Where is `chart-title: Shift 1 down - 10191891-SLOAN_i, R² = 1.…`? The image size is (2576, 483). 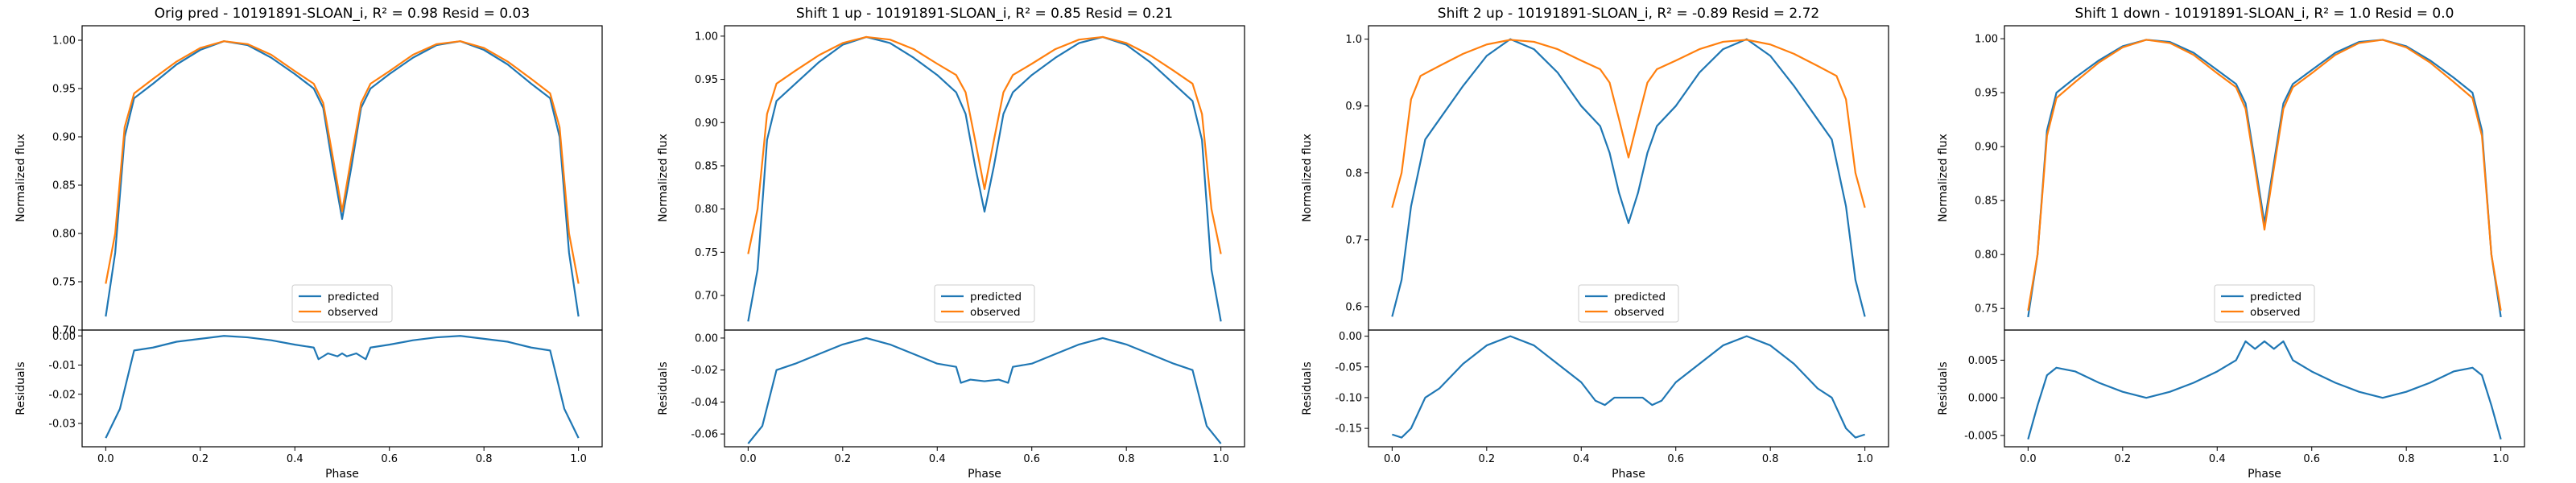 chart-title: Shift 1 down - 10191891-SLOAN_i, R² = 1.… is located at coordinates (2264, 14).